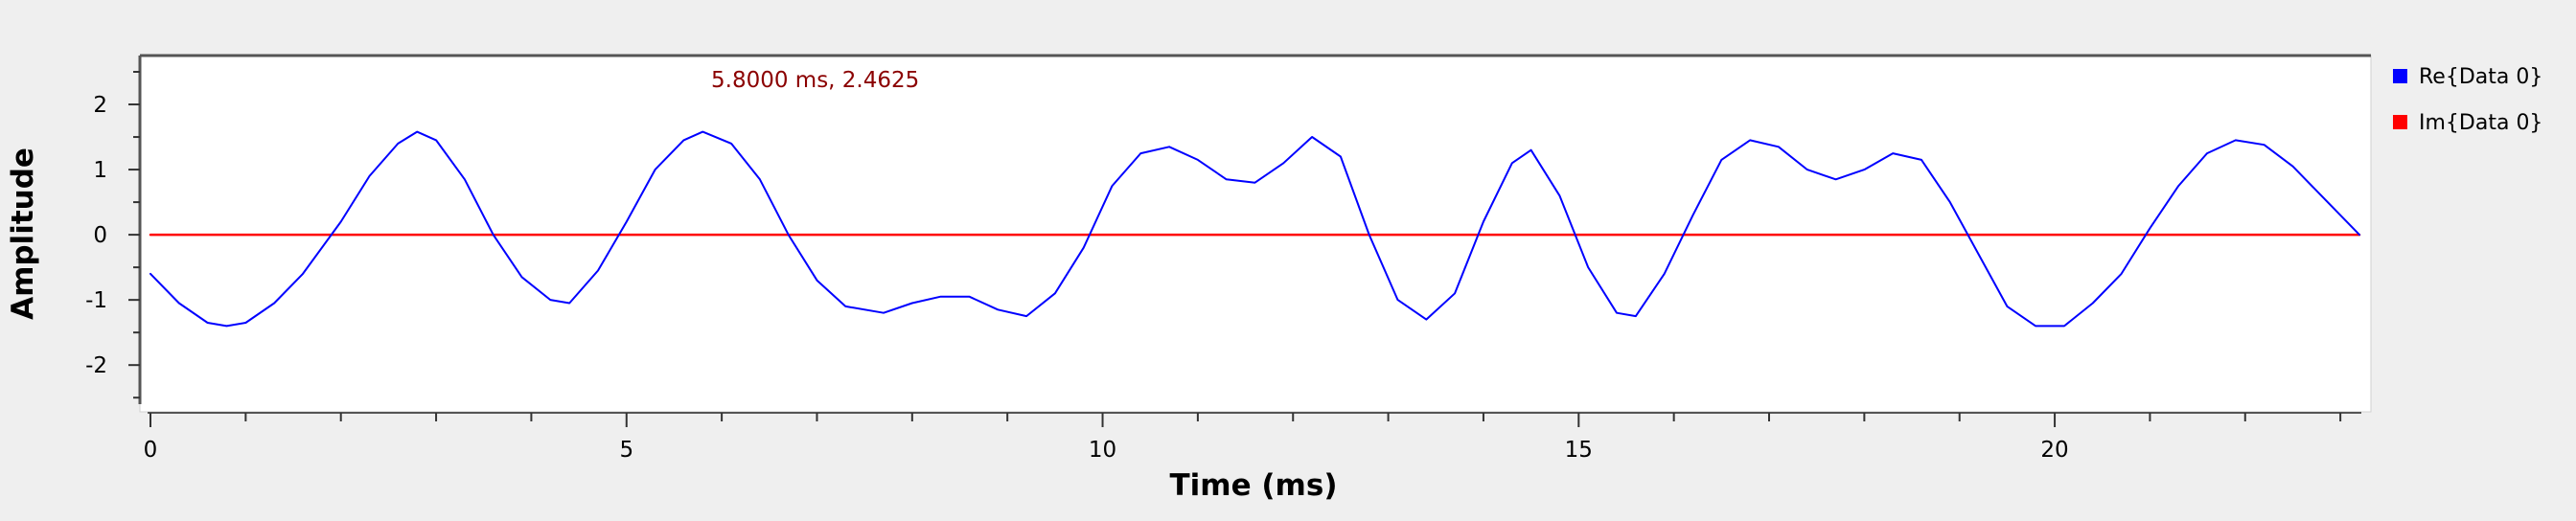 The width and height of the screenshot is (2576, 521). What do you see at coordinates (112, 235) in the screenshot?
I see `y-axis-ticks: -2 -1 0 1 2` at bounding box center [112, 235].